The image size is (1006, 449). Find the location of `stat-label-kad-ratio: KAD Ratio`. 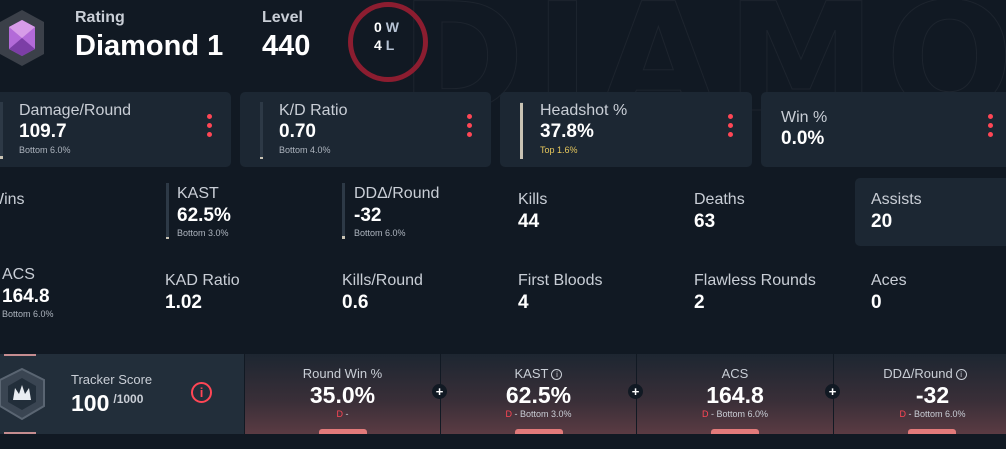

stat-label-kad-ratio: KAD Ratio is located at coordinates (202, 280).